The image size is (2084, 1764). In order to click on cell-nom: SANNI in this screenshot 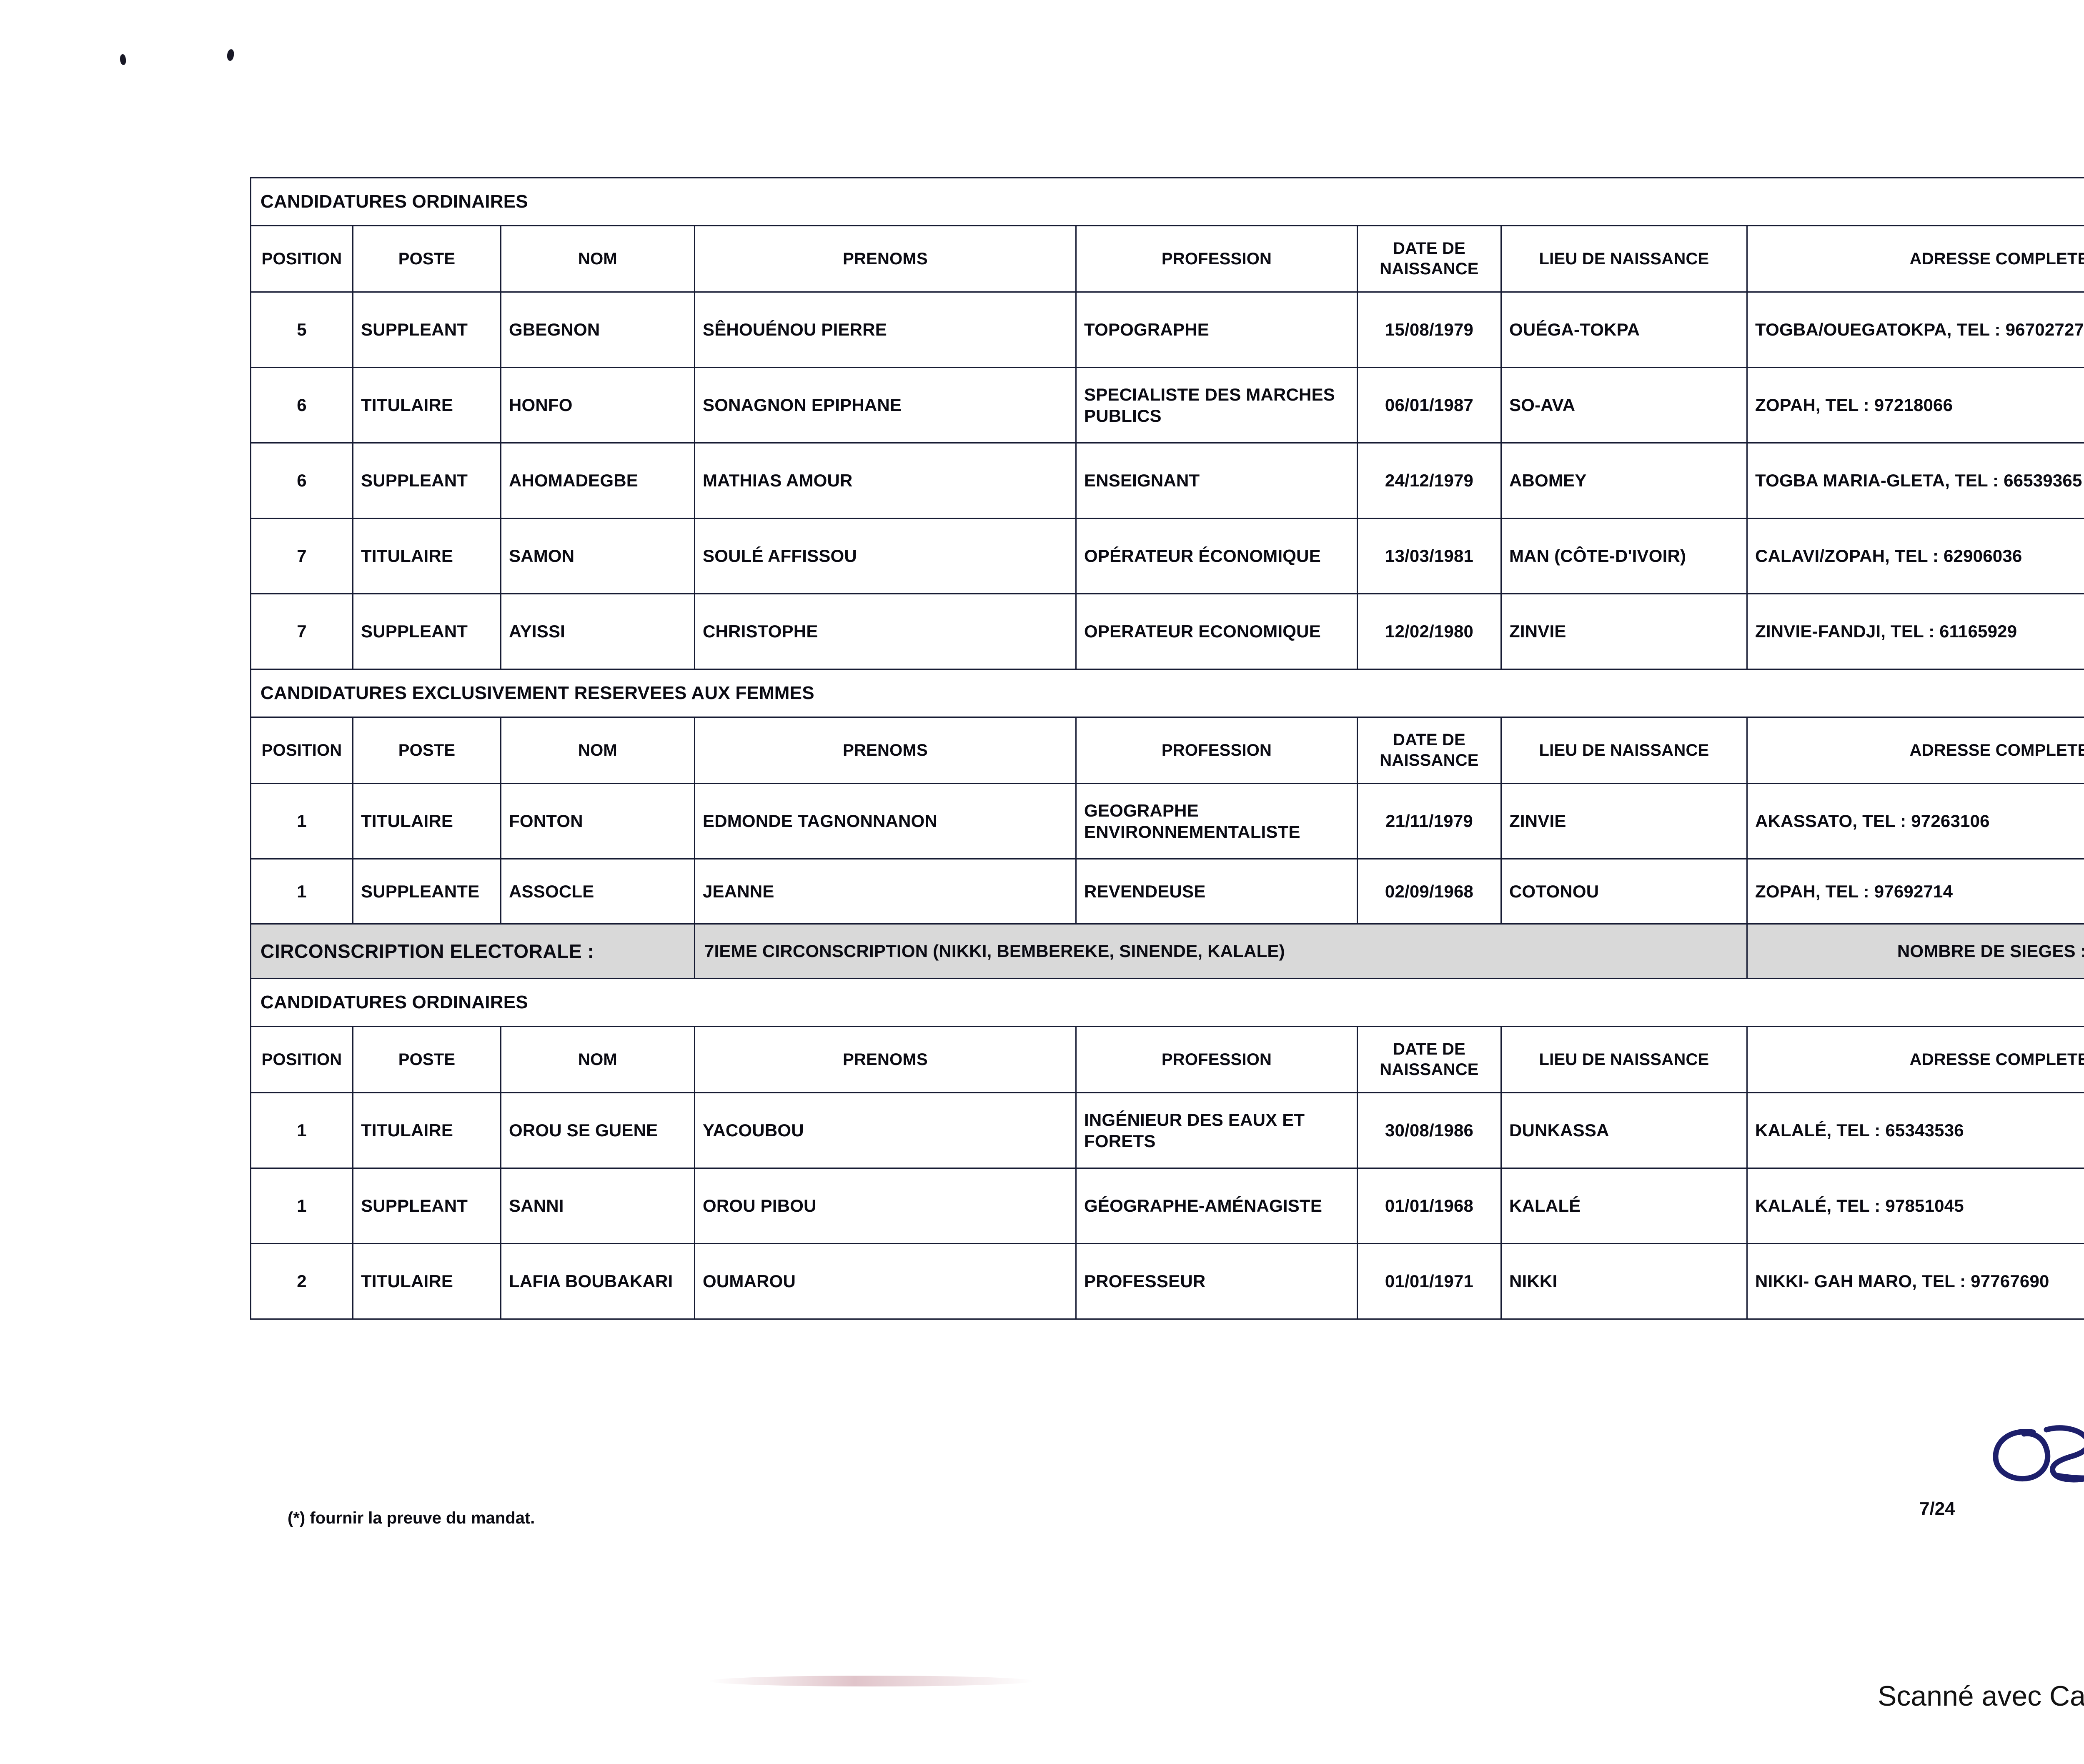, I will do `click(597, 1206)`.